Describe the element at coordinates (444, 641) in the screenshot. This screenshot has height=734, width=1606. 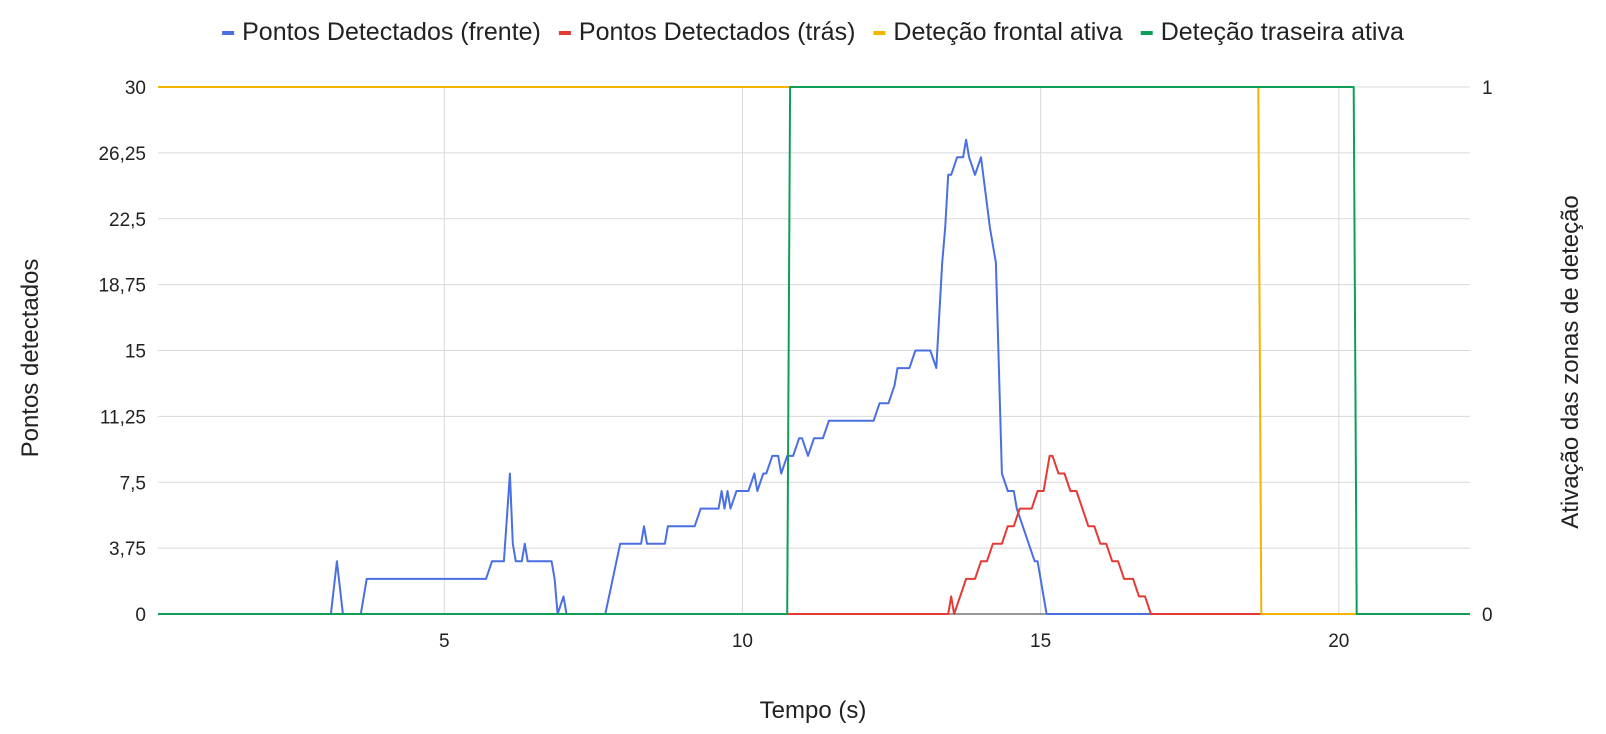
I see `x-tick-label: 5` at that location.